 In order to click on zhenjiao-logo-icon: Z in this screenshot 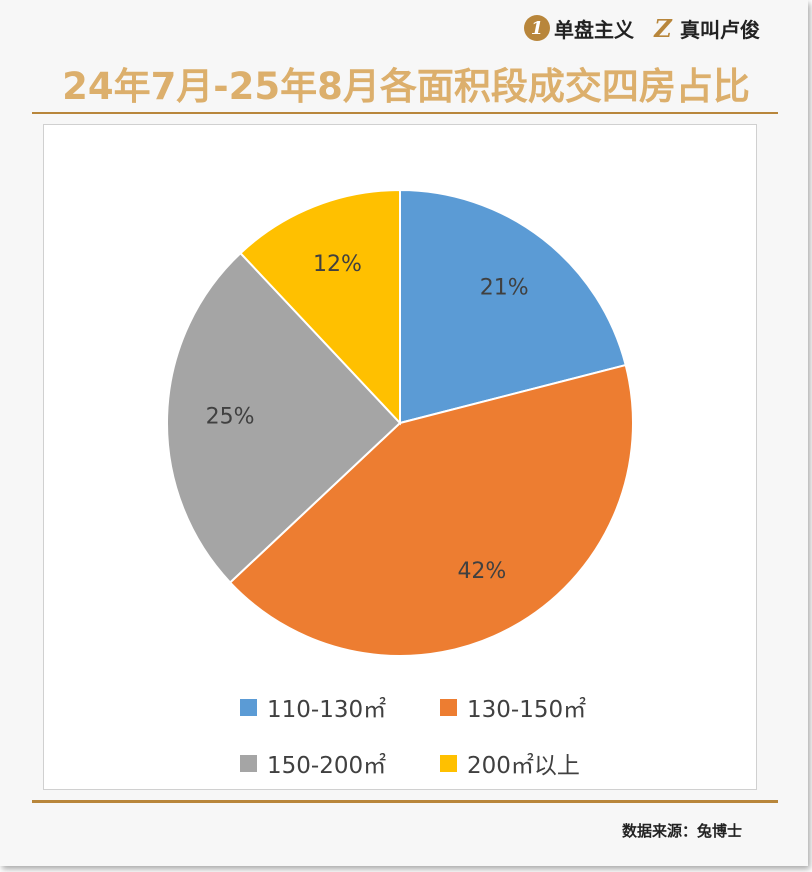, I will do `click(663, 28)`.